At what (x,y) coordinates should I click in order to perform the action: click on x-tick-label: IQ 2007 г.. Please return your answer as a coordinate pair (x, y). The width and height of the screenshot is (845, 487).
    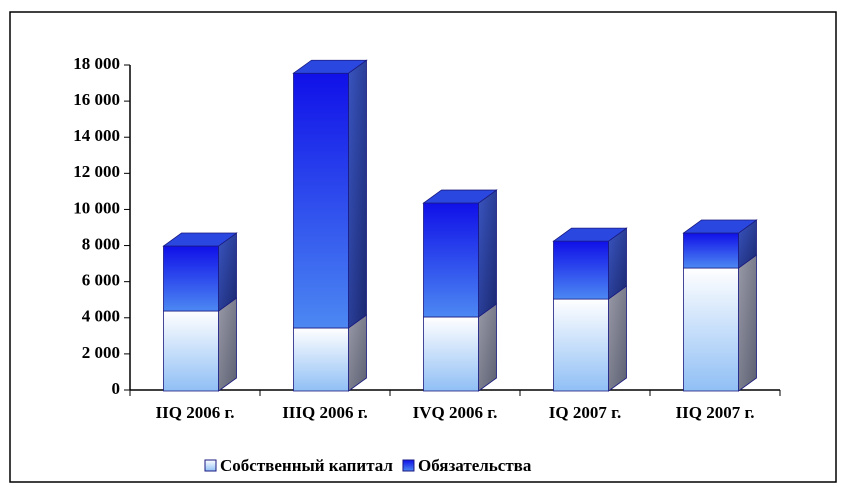
    Looking at the image, I should click on (585, 412).